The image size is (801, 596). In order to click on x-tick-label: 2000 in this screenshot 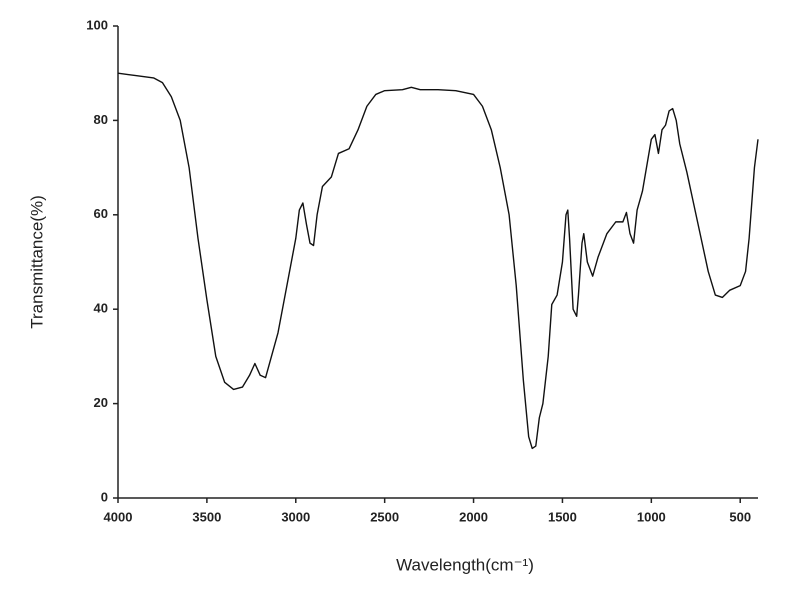, I will do `click(473, 516)`.